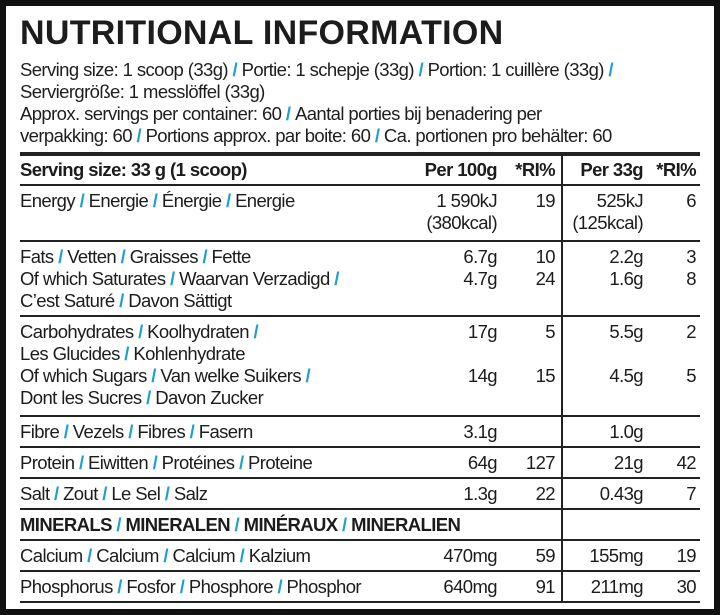 Image resolution: width=720 pixels, height=615 pixels. Describe the element at coordinates (461, 211) in the screenshot. I see `energy-per-100g: 1 590kJ (380kcal)` at that location.